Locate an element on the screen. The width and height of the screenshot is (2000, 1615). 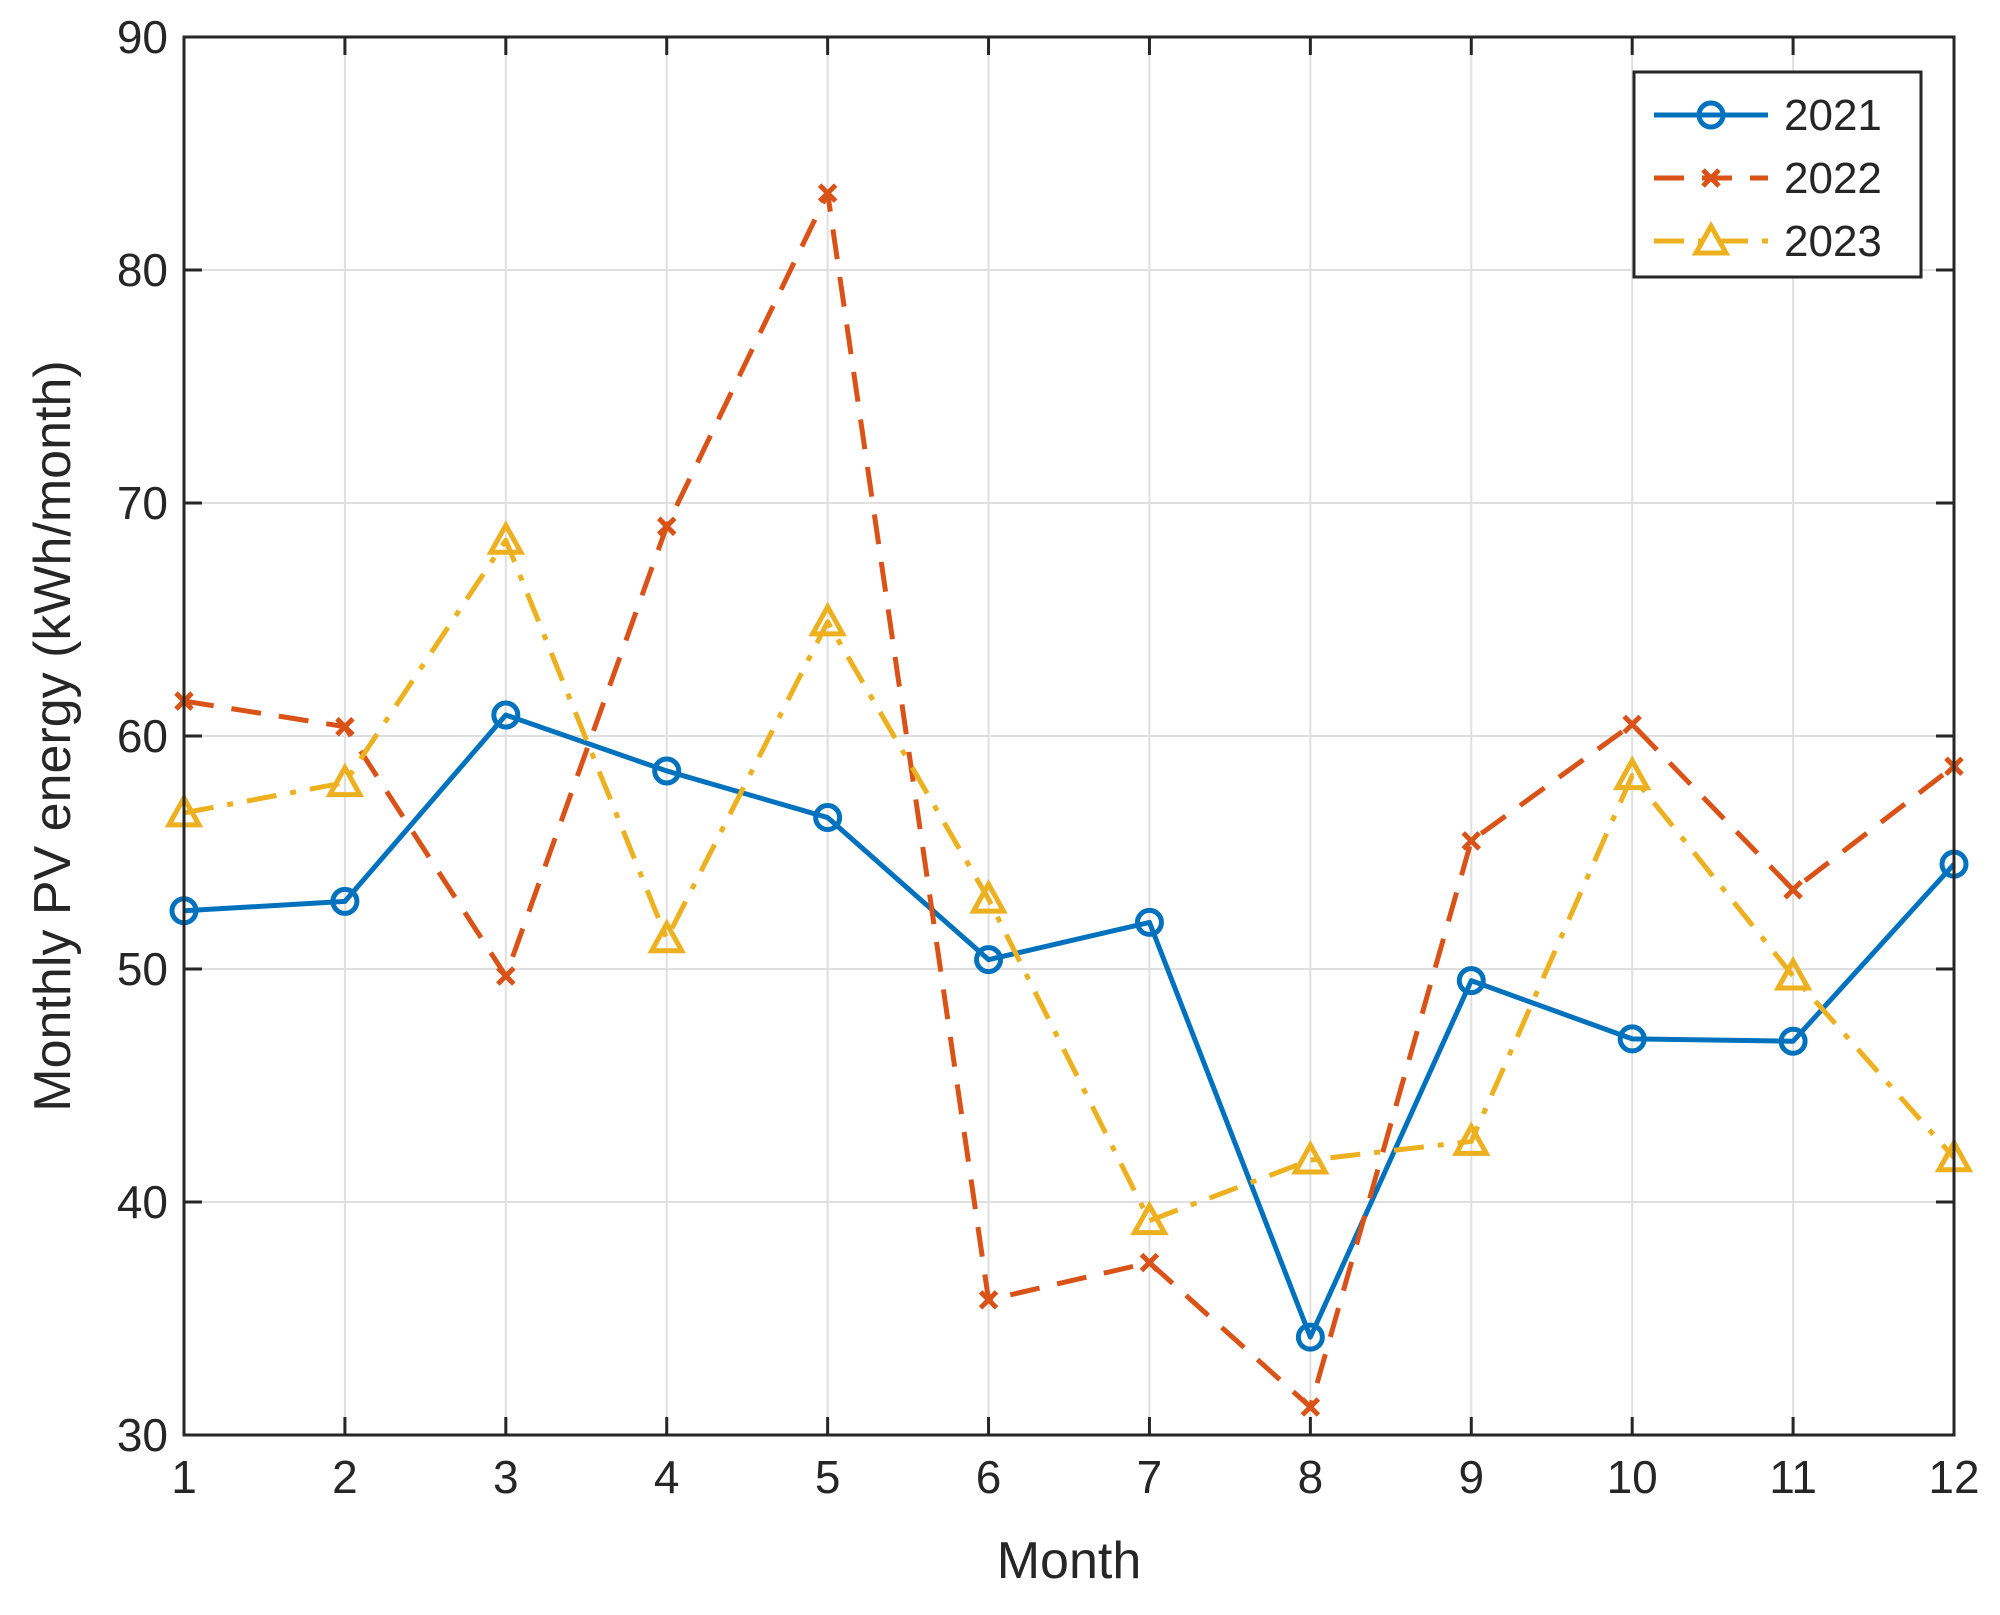
y-tick-label: 80 is located at coordinates (142, 270).